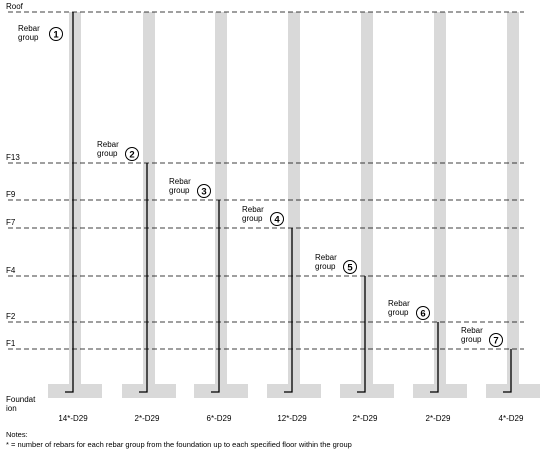 Image resolution: width=550 pixels, height=456 pixels. I want to click on rebar-count-label: 4*-D29, so click(511, 418).